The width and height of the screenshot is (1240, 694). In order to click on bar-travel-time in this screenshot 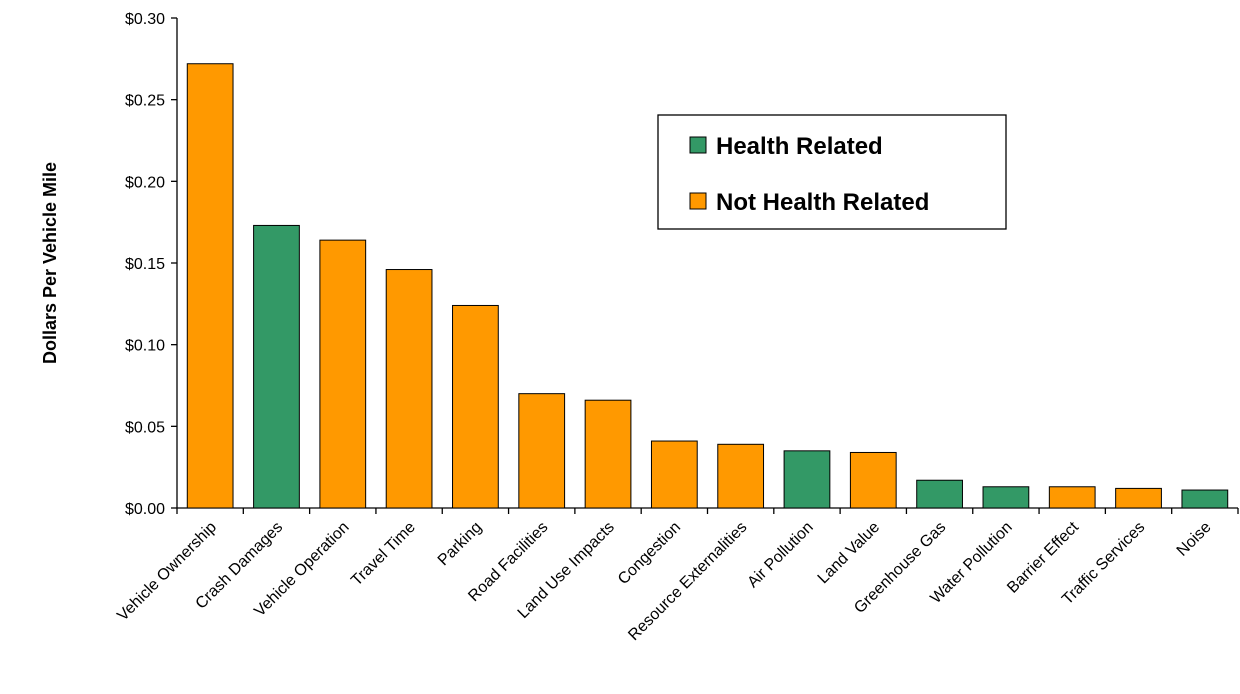, I will do `click(409, 389)`.